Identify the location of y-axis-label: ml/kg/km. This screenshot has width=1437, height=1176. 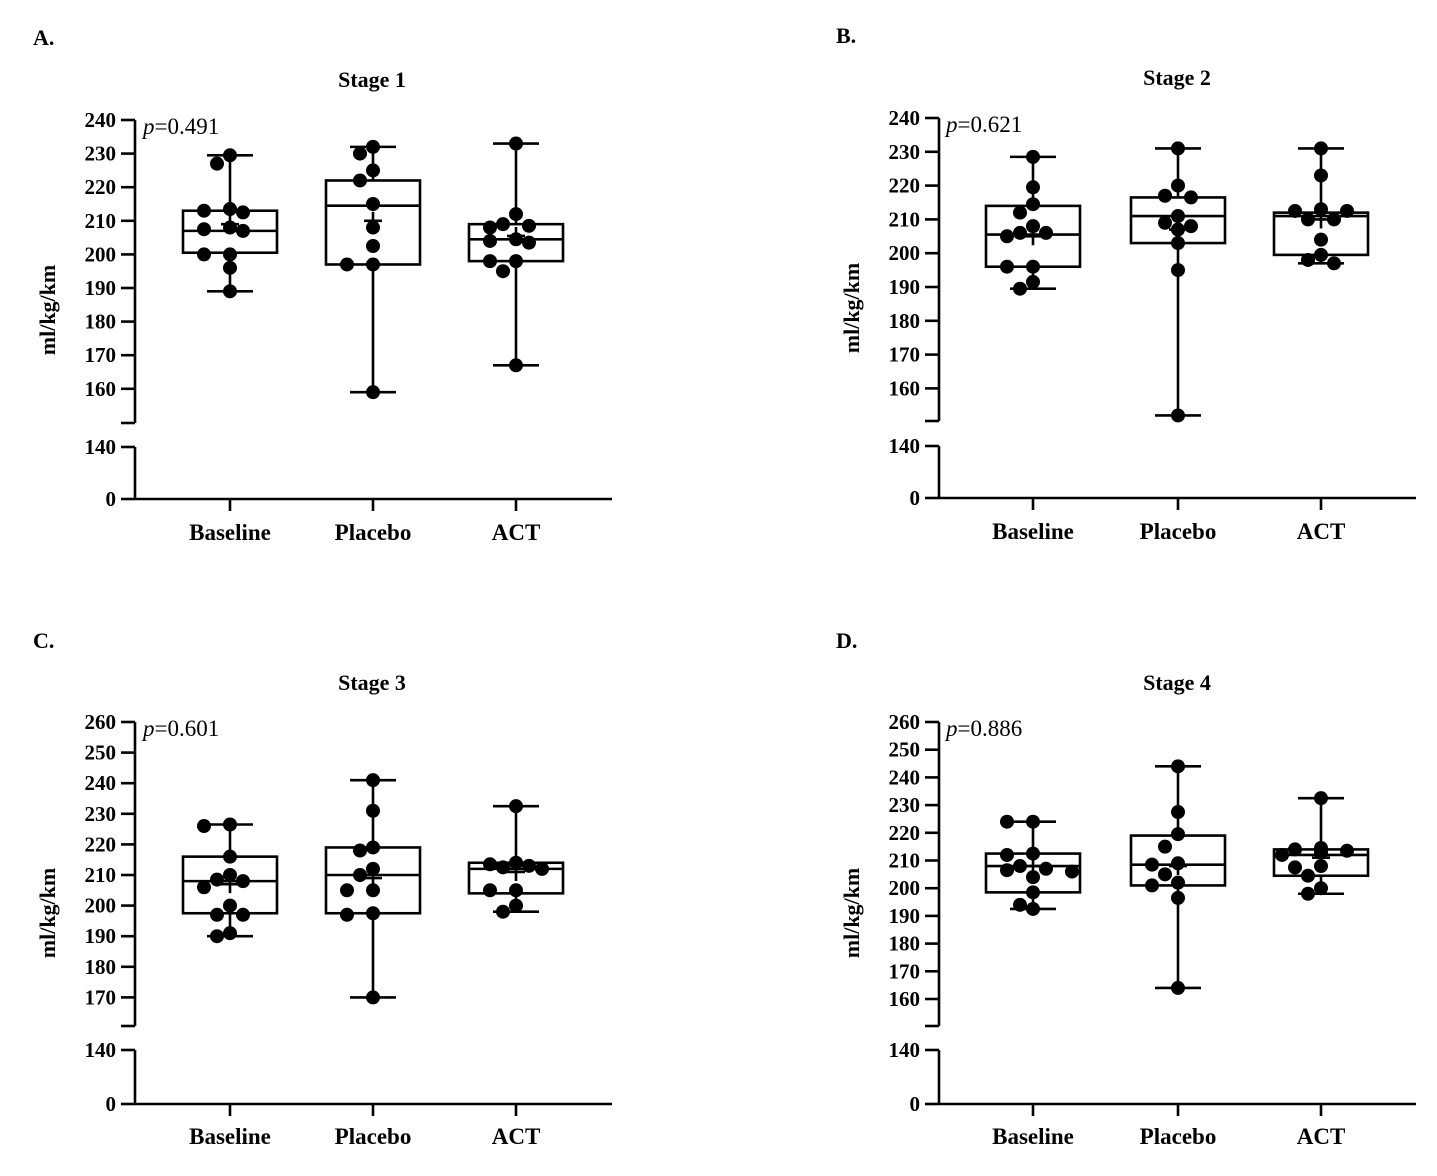
(47, 913).